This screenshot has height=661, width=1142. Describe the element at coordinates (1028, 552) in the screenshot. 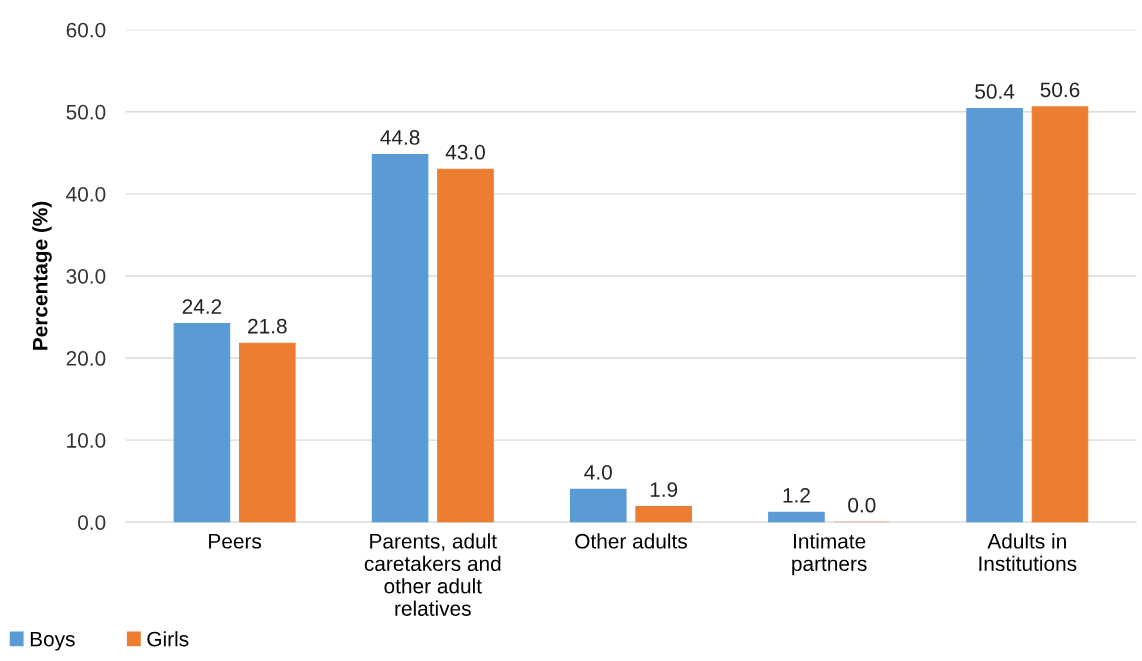

I see `x-tick-label: Adults in Institutions` at that location.